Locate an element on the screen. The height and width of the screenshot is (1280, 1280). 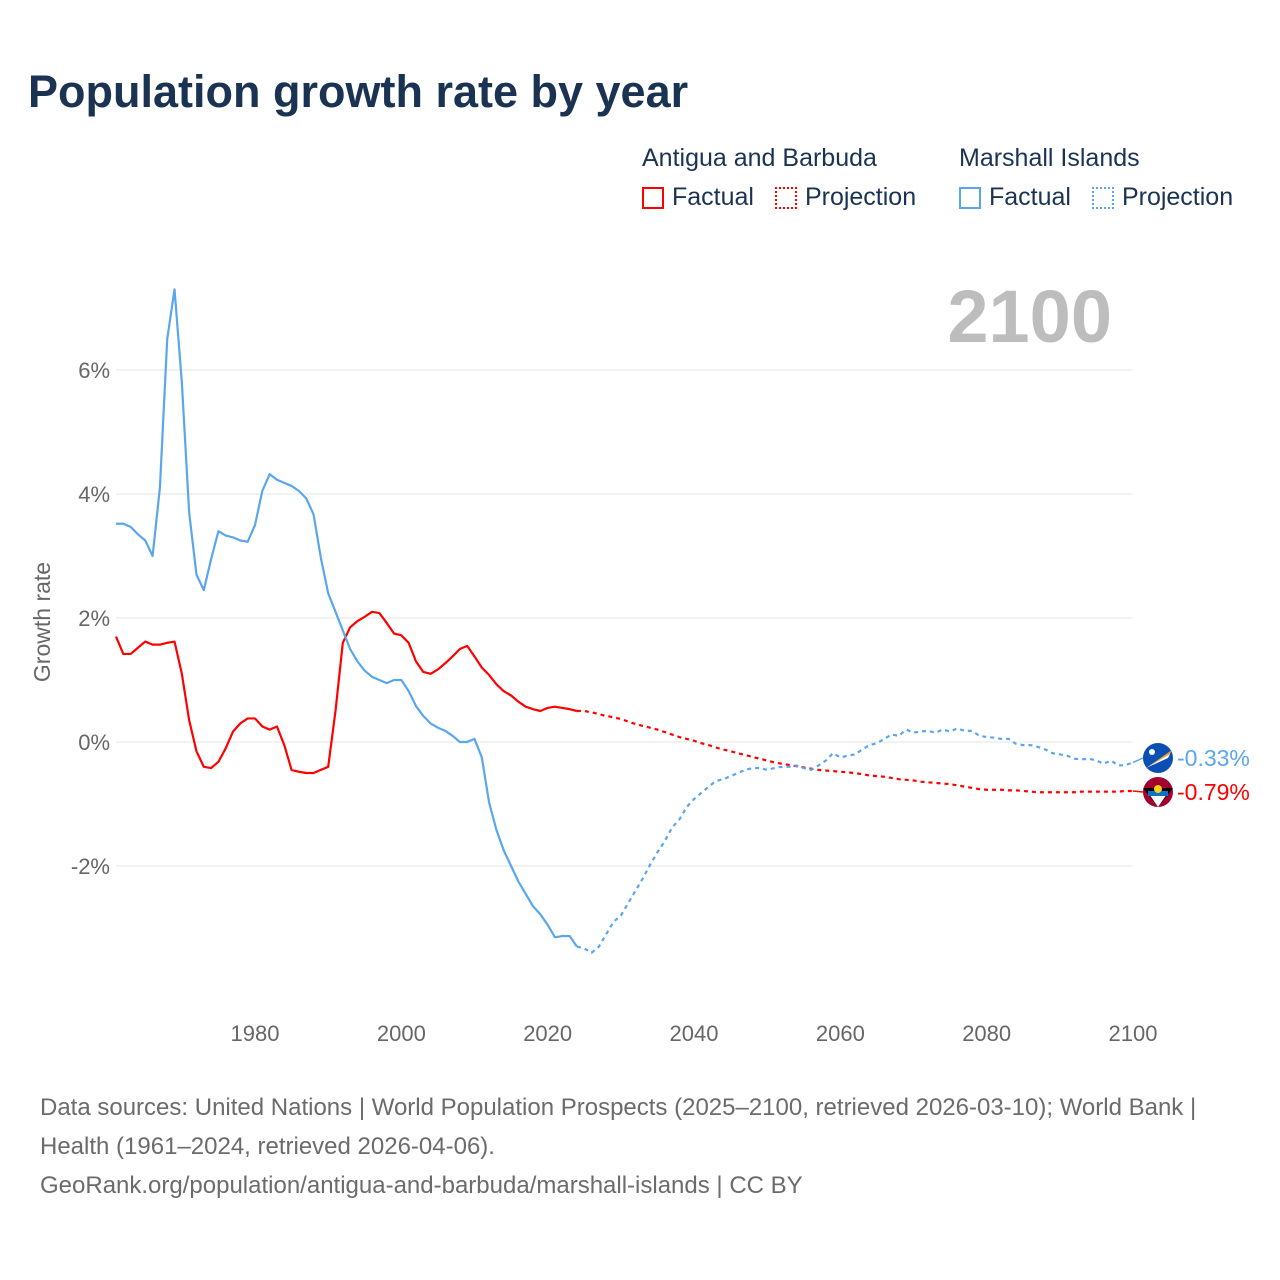
antigua-flag-icon is located at coordinates (1158, 792).